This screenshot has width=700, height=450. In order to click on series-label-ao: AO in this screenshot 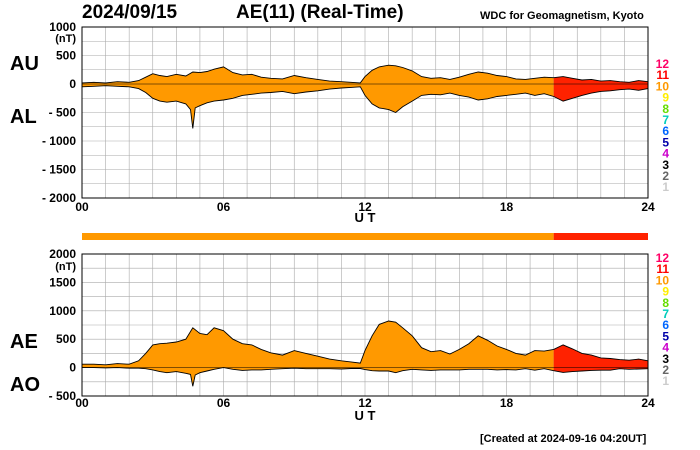, I will do `click(25, 385)`.